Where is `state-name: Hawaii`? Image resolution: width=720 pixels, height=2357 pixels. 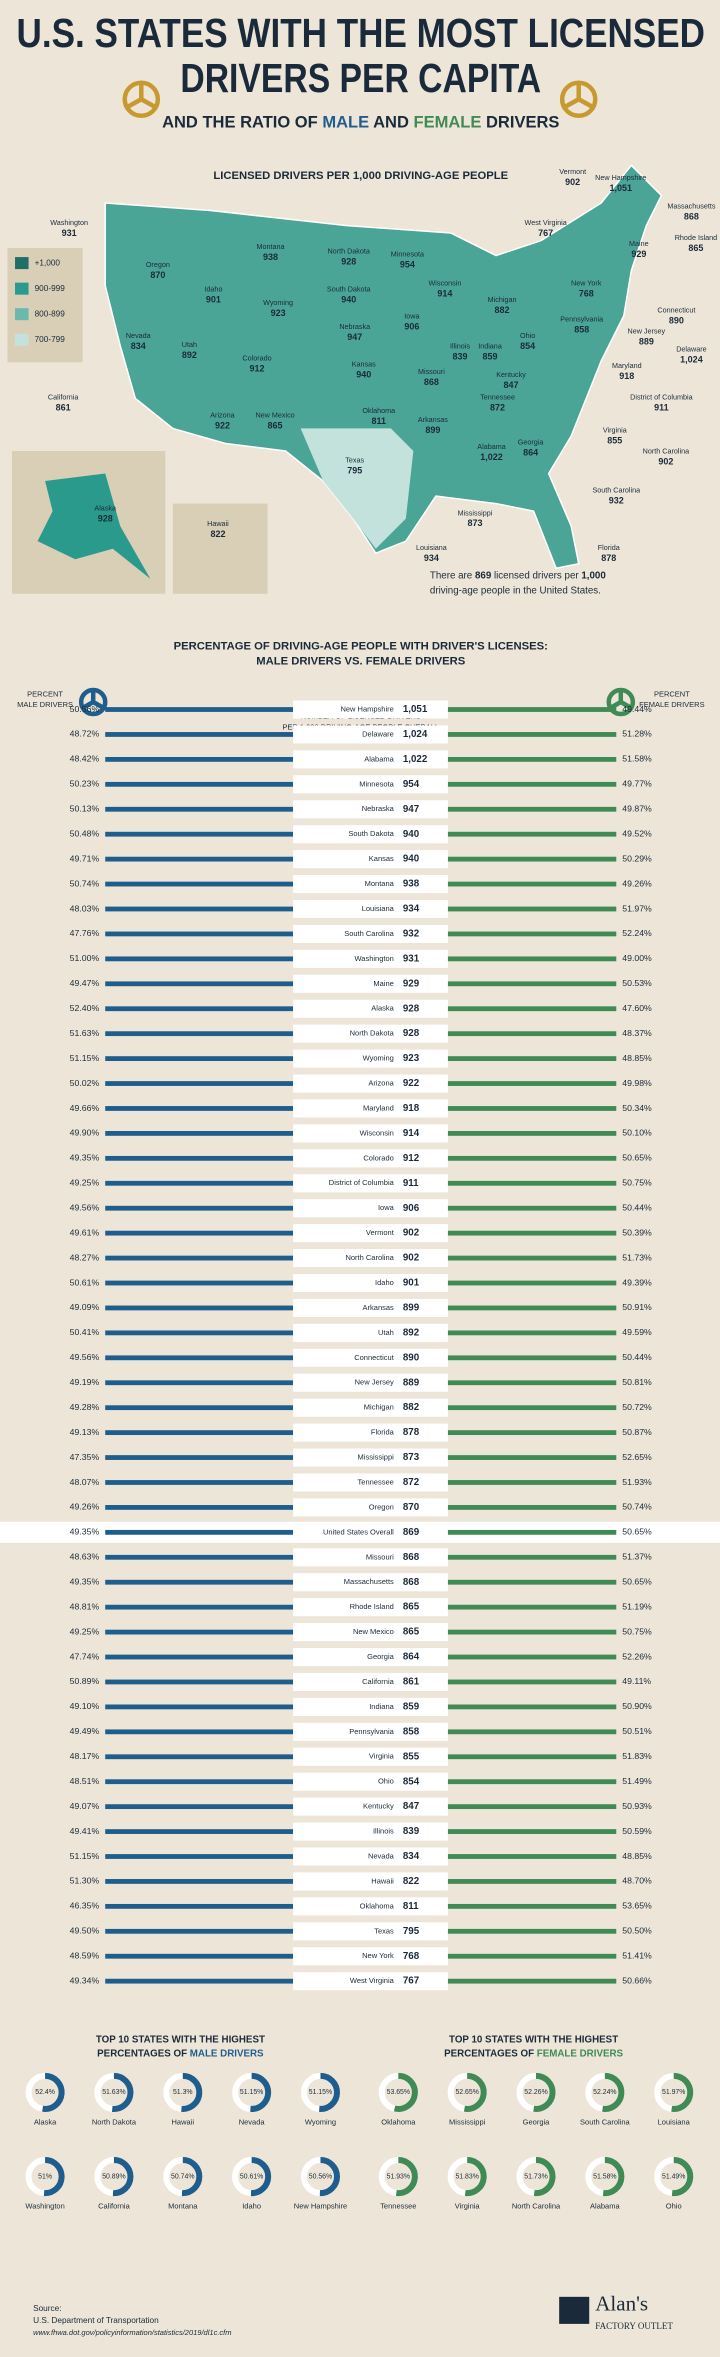
state-name: Hawaii is located at coordinates (218, 523).